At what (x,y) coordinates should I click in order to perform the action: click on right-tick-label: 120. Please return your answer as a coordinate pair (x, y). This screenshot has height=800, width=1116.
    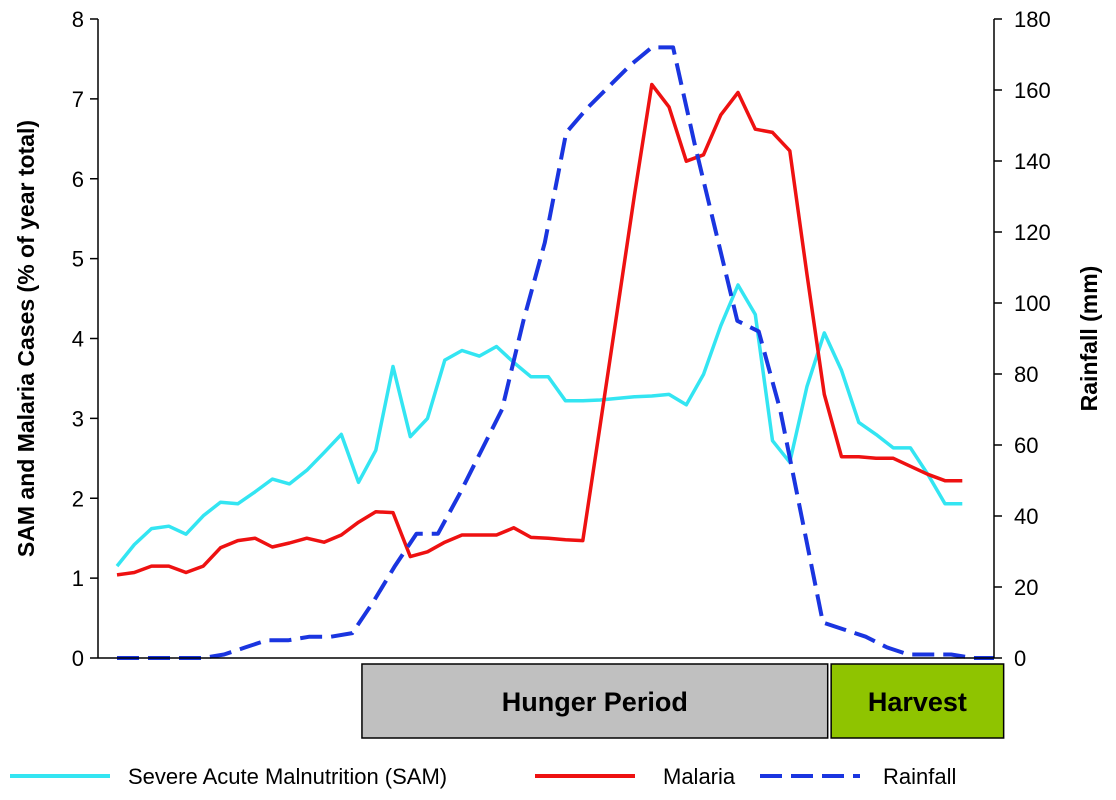
    Looking at the image, I should click on (1032, 232).